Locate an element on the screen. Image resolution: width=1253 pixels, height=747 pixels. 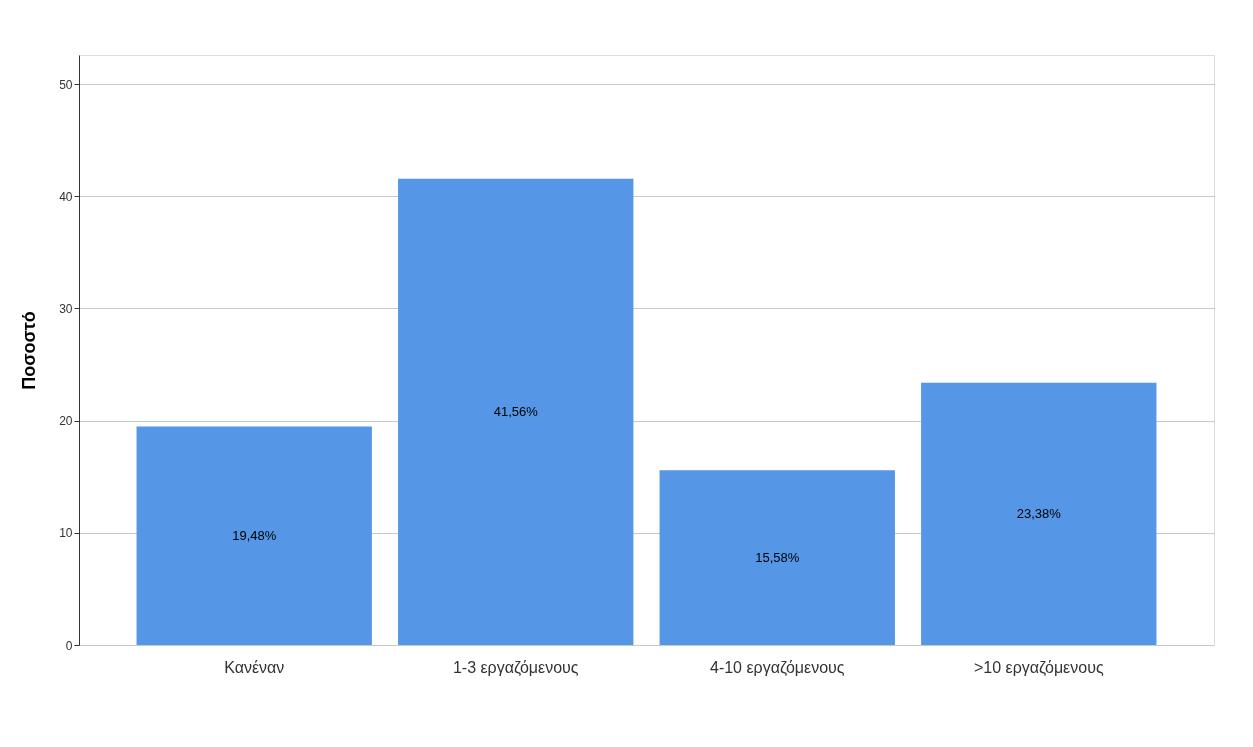
y-tick-label: 10 is located at coordinates (66, 533).